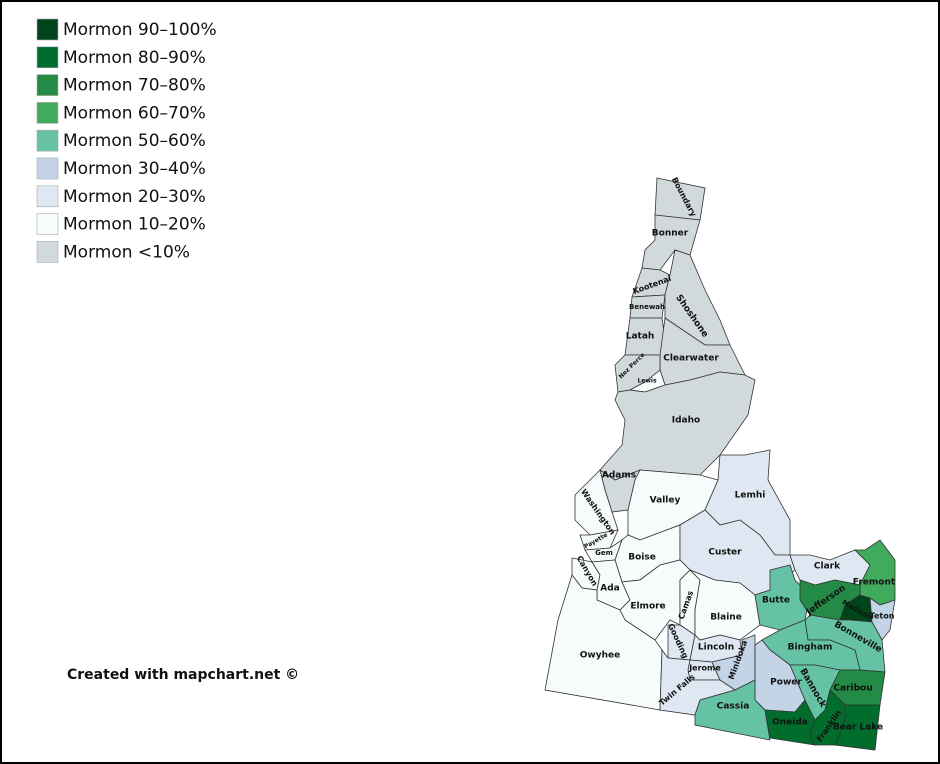 The image size is (940, 764). I want to click on county-label: Bear Lake, so click(858, 728).